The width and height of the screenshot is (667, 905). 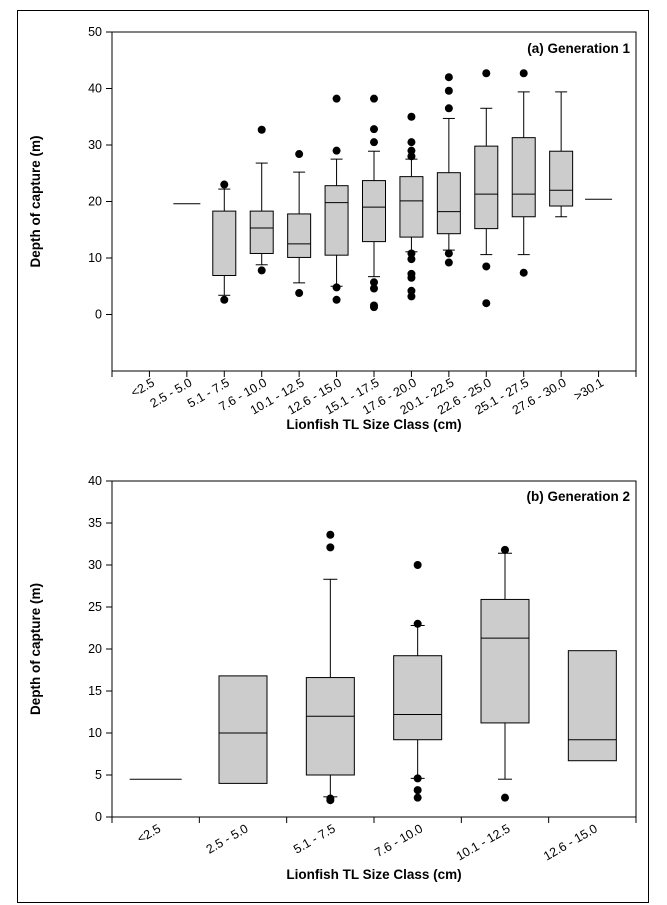 I want to click on panel-title: (b) Generation 2, so click(x=578, y=496).